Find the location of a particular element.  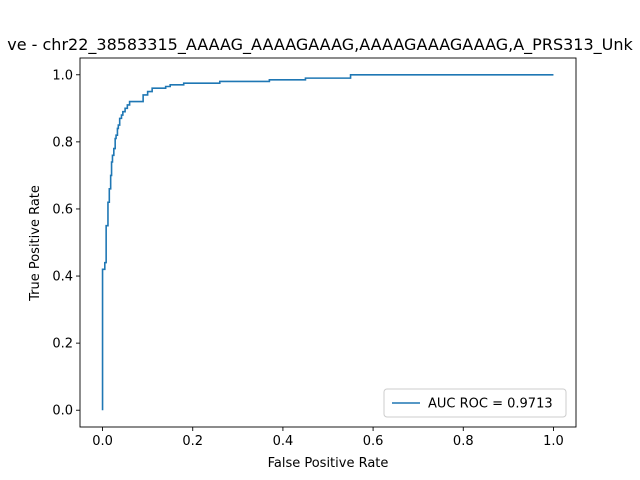

y-tick-label: 0.4 is located at coordinates (62, 277).